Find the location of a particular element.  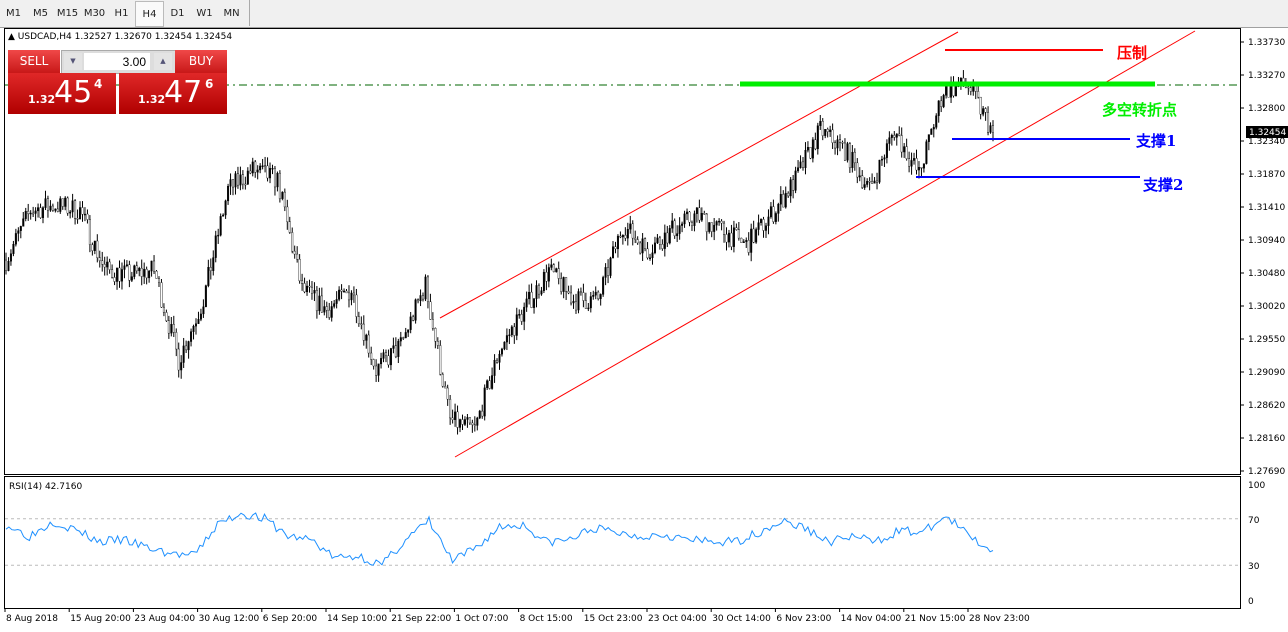

tab-d1: D1 is located at coordinates (177, 13).